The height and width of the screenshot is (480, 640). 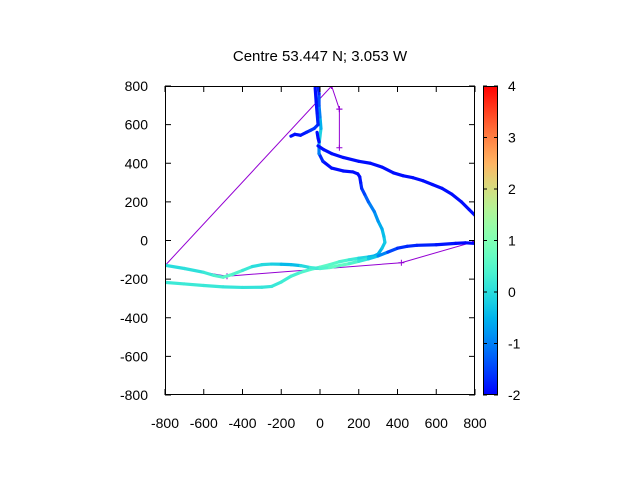 What do you see at coordinates (512, 138) in the screenshot?
I see `colorbar-tick-label: 3` at bounding box center [512, 138].